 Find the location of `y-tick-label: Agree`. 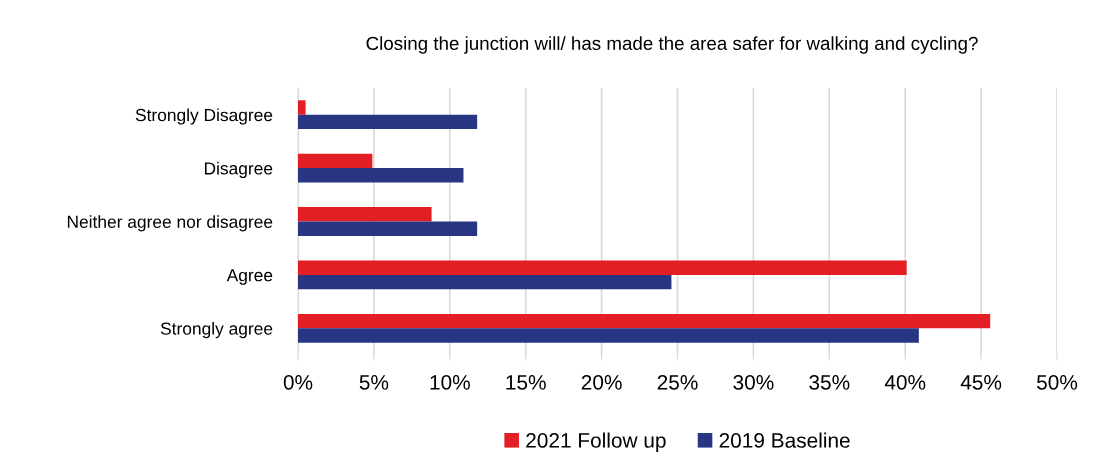

y-tick-label: Agree is located at coordinates (249, 277).